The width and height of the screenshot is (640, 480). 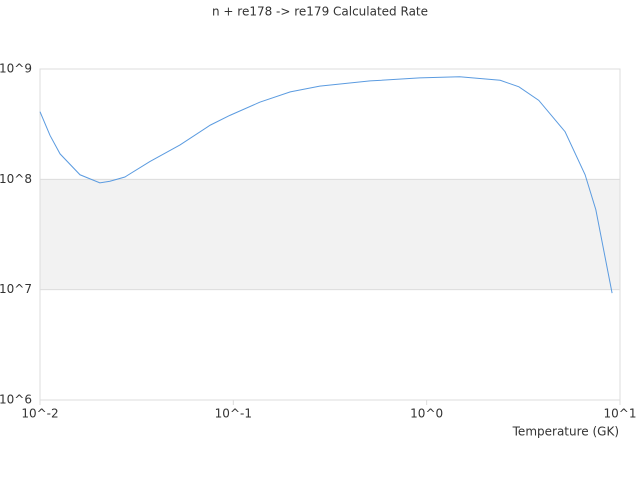 I want to click on x-tick-label: 10^0, so click(x=426, y=414).